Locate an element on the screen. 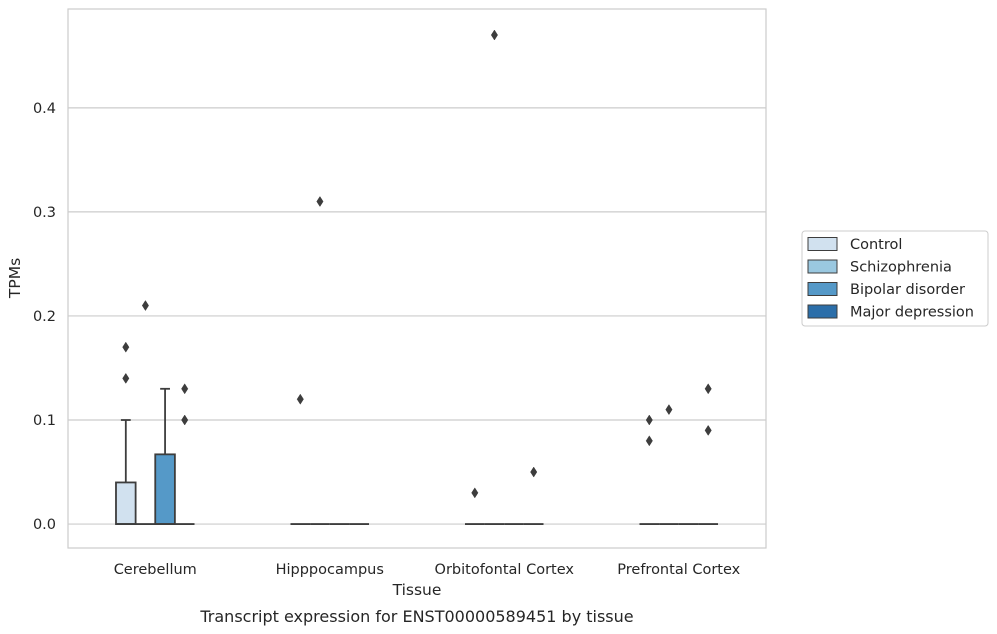 The image size is (997, 634). legend-label: Control is located at coordinates (876, 245).